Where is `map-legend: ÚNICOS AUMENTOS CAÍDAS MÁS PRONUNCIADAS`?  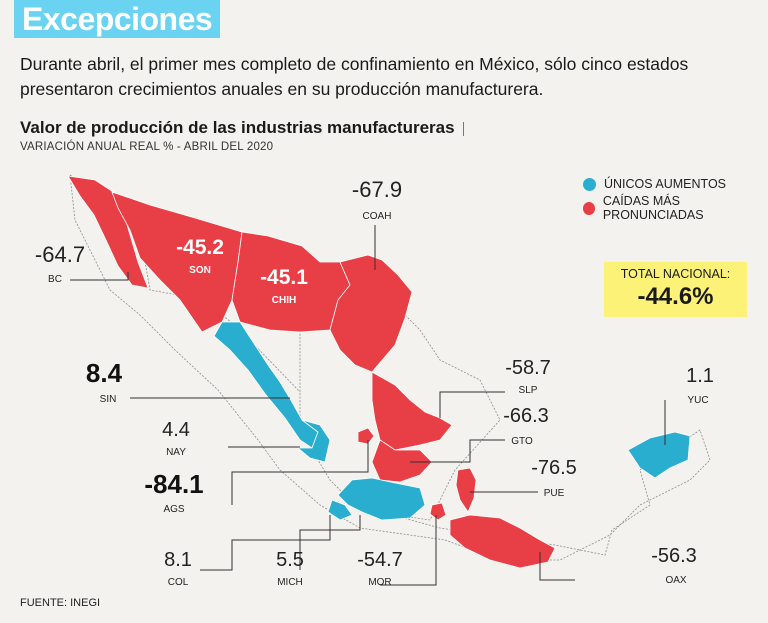 map-legend: ÚNICOS AUMENTOS CAÍDAS MÁS PRONUNCIADAS is located at coordinates (675, 197).